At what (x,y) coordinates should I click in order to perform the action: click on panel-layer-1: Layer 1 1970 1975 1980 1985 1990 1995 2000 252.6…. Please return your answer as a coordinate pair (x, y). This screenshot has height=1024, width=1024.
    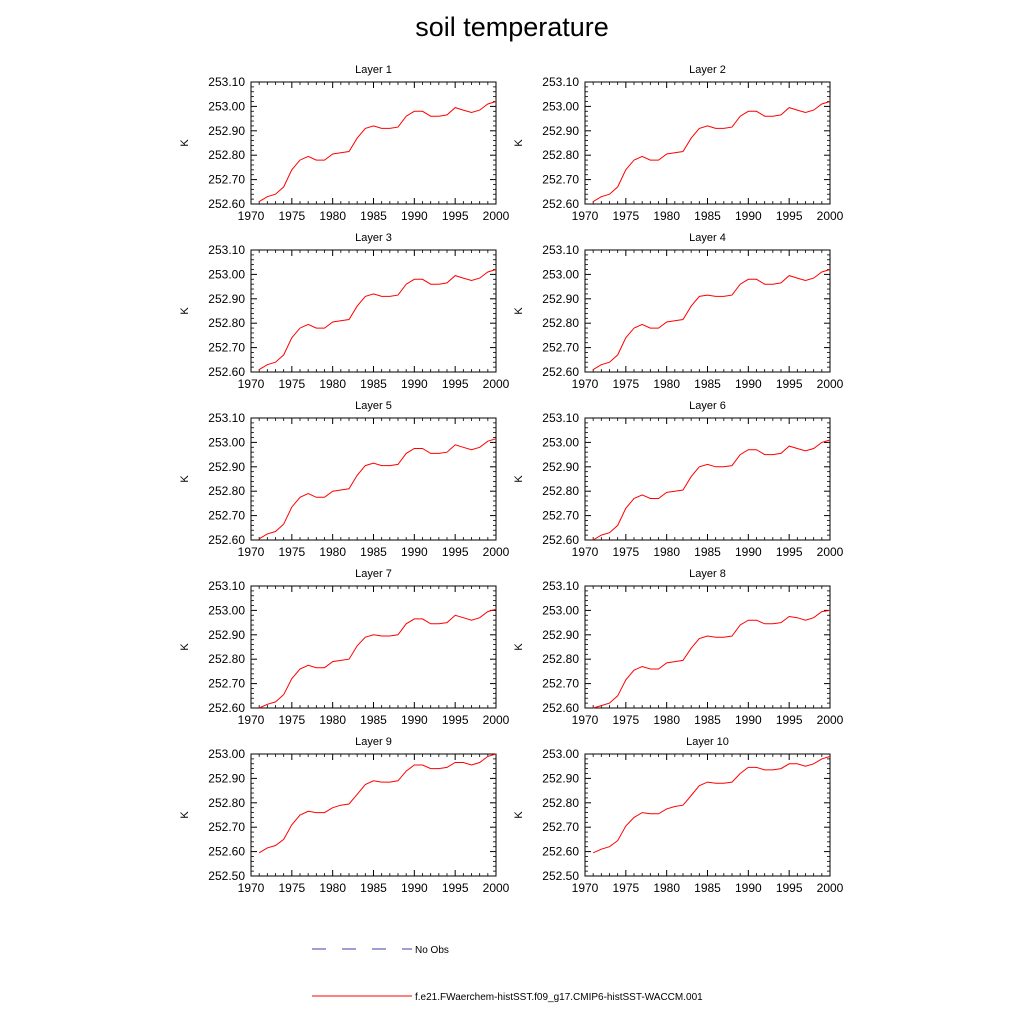
    Looking at the image, I should click on (344, 143).